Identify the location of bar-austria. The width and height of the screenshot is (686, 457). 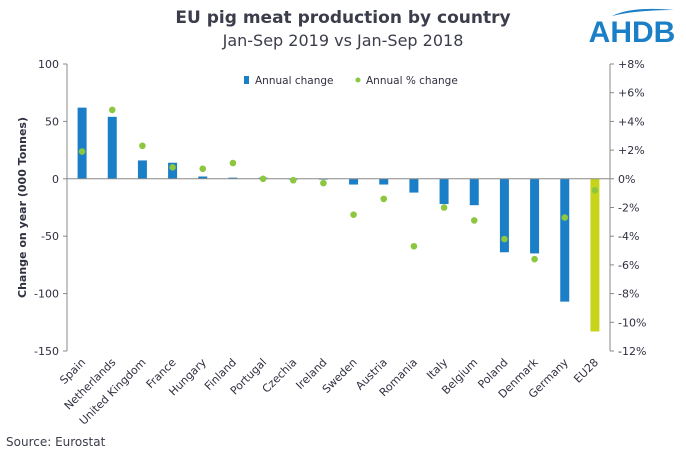
(384, 181).